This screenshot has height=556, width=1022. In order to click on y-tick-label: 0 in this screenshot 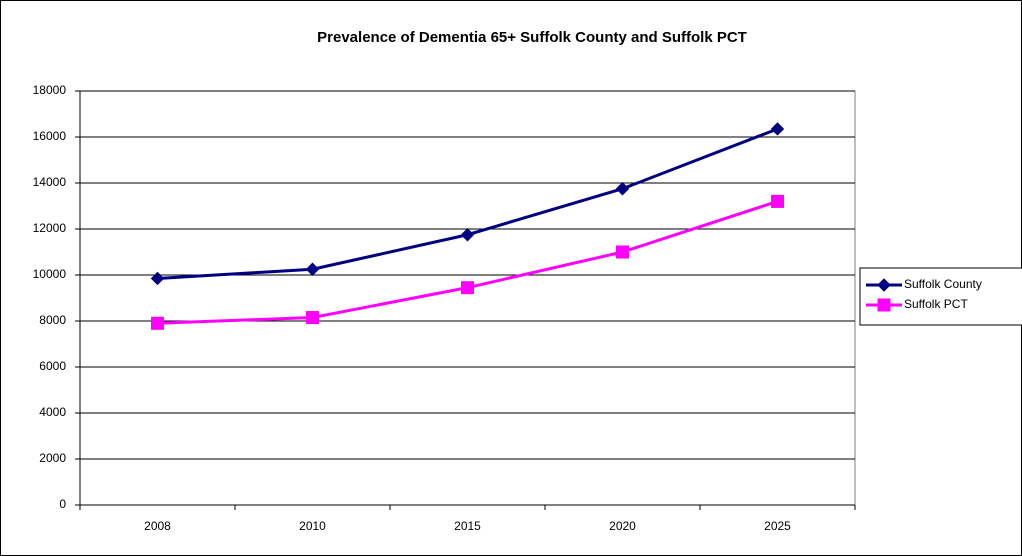, I will do `click(62, 504)`.